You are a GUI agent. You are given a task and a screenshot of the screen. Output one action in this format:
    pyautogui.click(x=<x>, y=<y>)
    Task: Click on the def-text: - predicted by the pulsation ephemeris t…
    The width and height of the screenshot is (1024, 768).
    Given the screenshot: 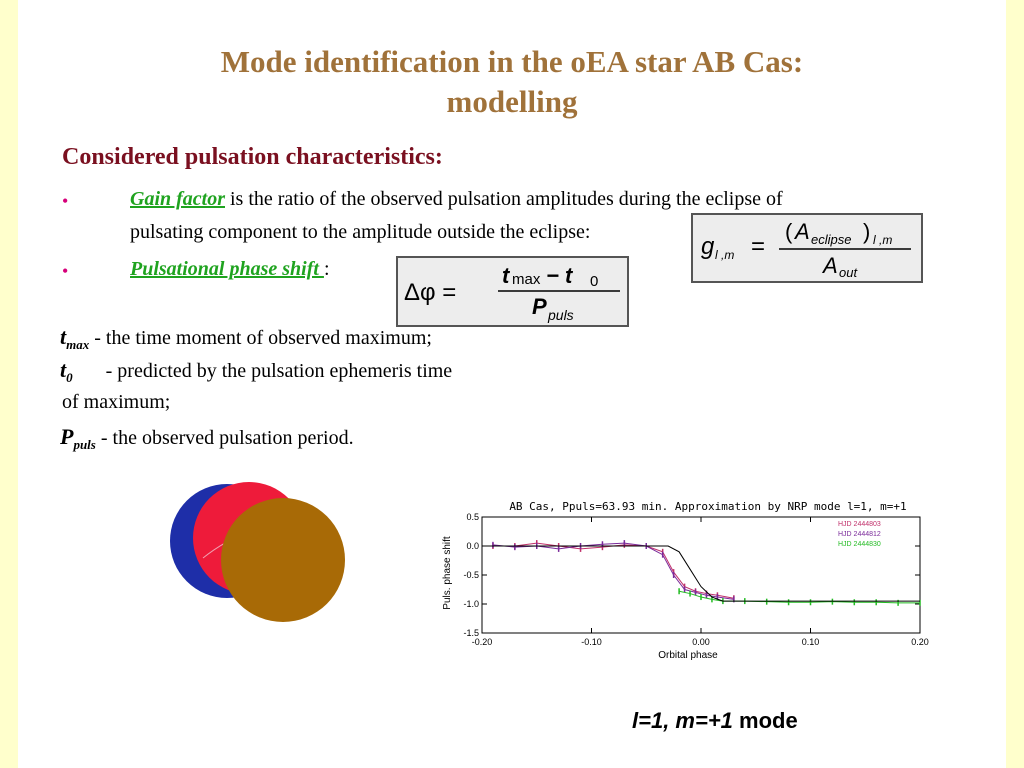 What is the action you would take?
    pyautogui.click(x=279, y=371)
    